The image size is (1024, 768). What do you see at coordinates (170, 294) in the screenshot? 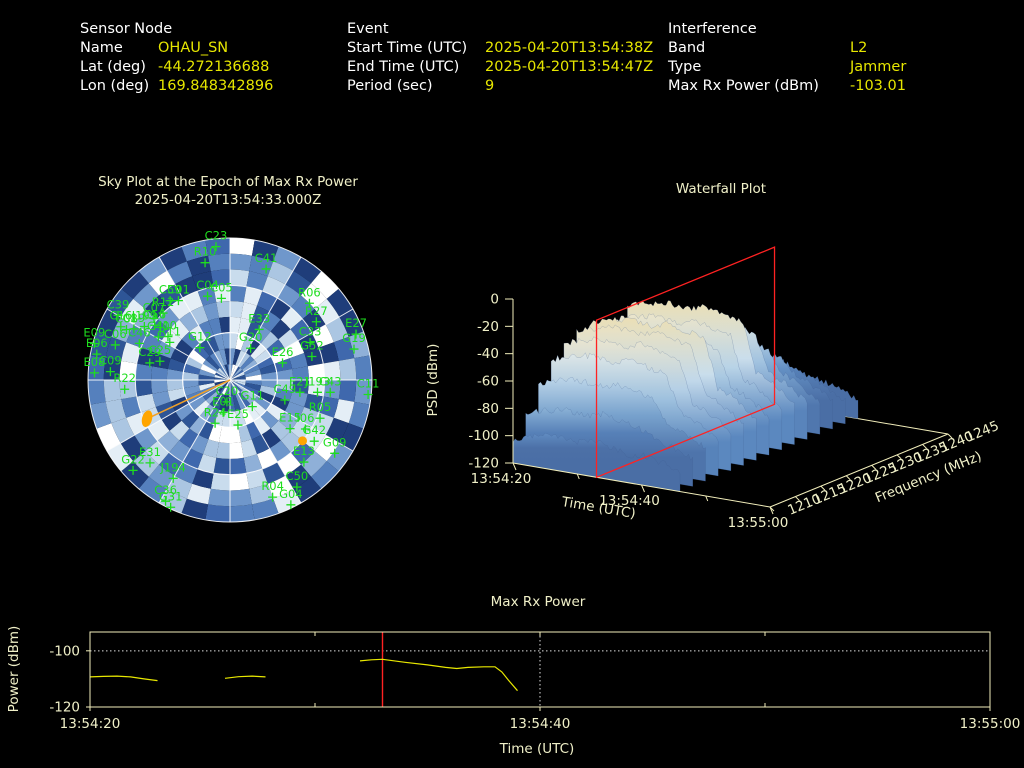
I see `satellite-C59: C59` at bounding box center [170, 294].